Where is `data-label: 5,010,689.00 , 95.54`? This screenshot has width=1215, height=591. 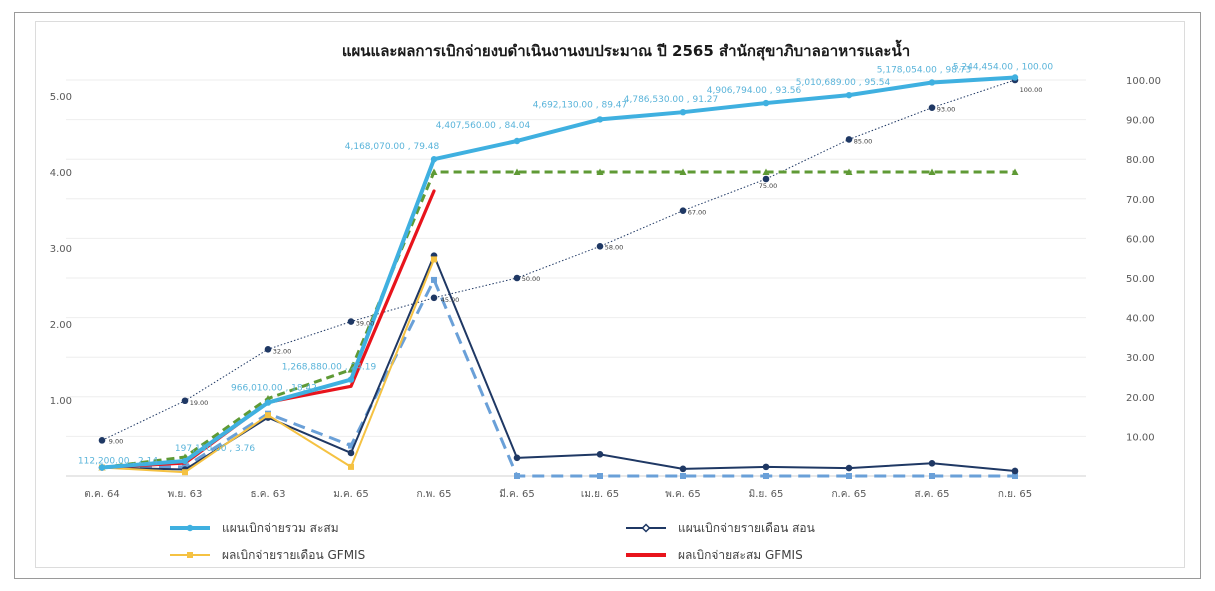
data-label: 5,010,689.00 , 95.54 is located at coordinates (843, 83).